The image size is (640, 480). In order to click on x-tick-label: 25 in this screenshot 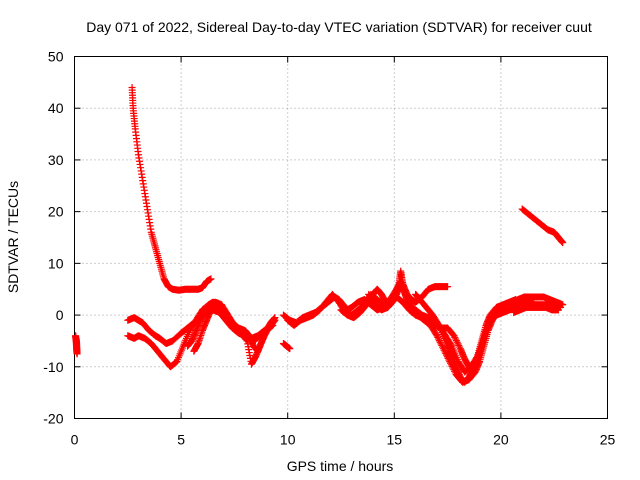, I will do `click(608, 440)`.